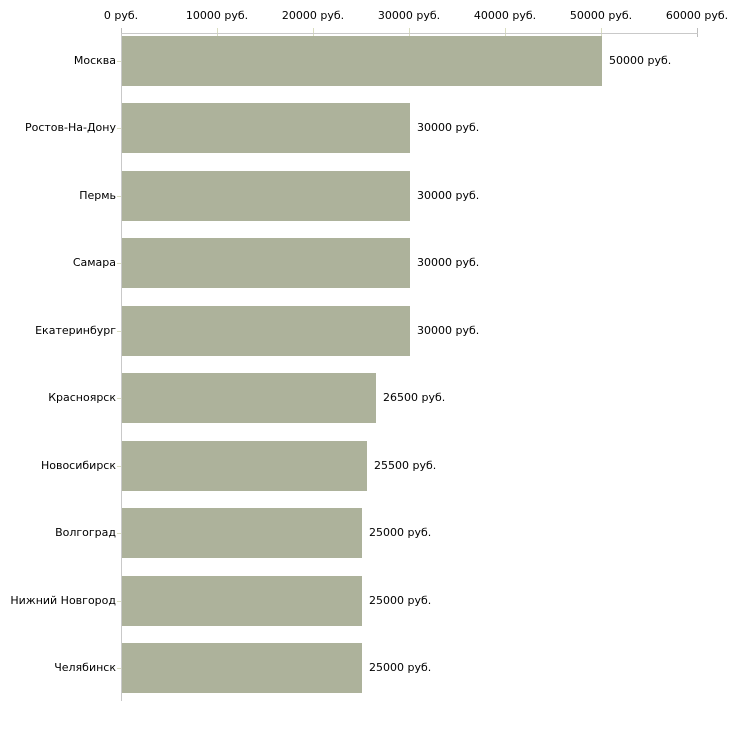 This screenshot has width=730, height=730. I want to click on category-label: Пермь, so click(97, 195).